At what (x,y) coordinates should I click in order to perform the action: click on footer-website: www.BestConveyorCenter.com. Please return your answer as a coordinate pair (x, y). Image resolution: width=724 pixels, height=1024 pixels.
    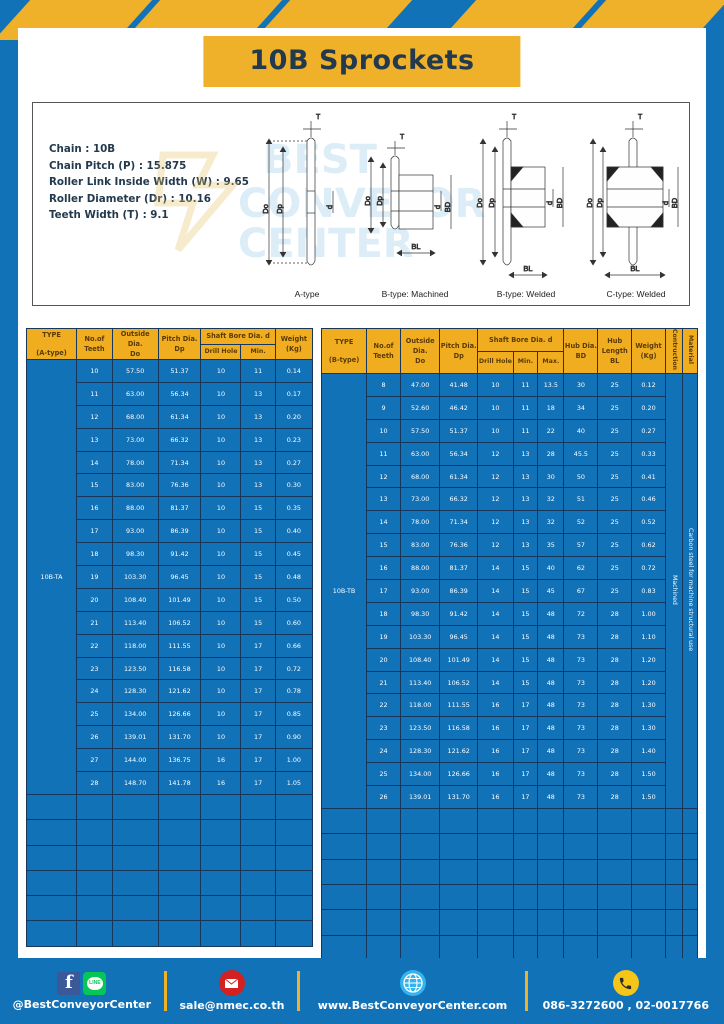
    Looking at the image, I should click on (412, 991).